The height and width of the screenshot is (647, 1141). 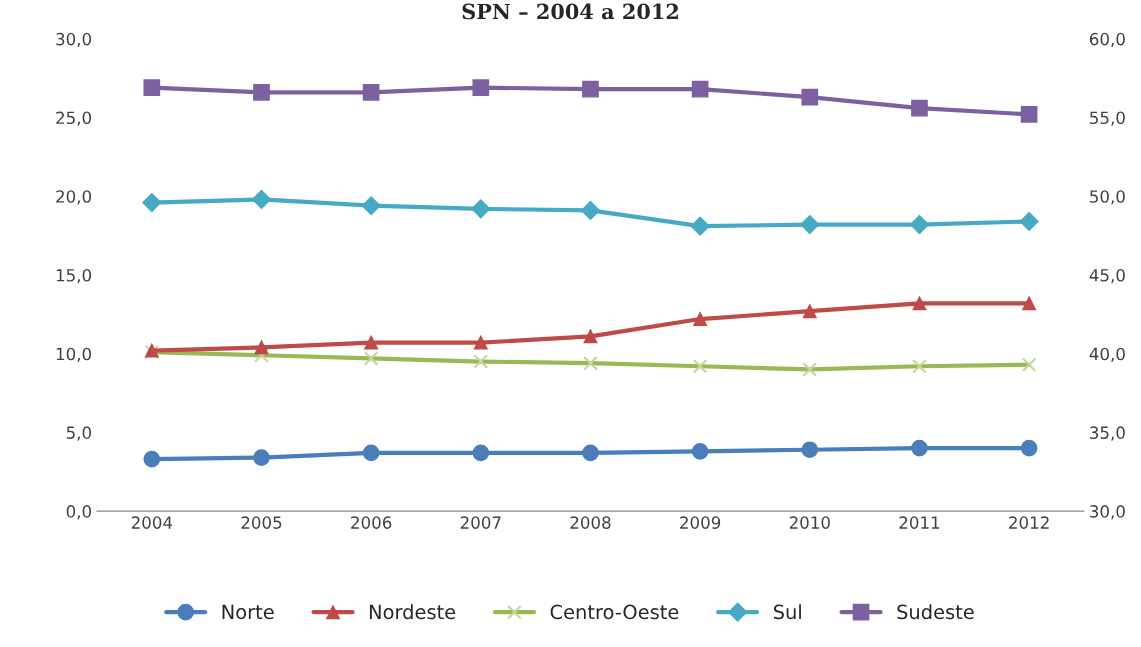 What do you see at coordinates (371, 522) in the screenshot?
I see `x-tick-label: 2006` at bounding box center [371, 522].